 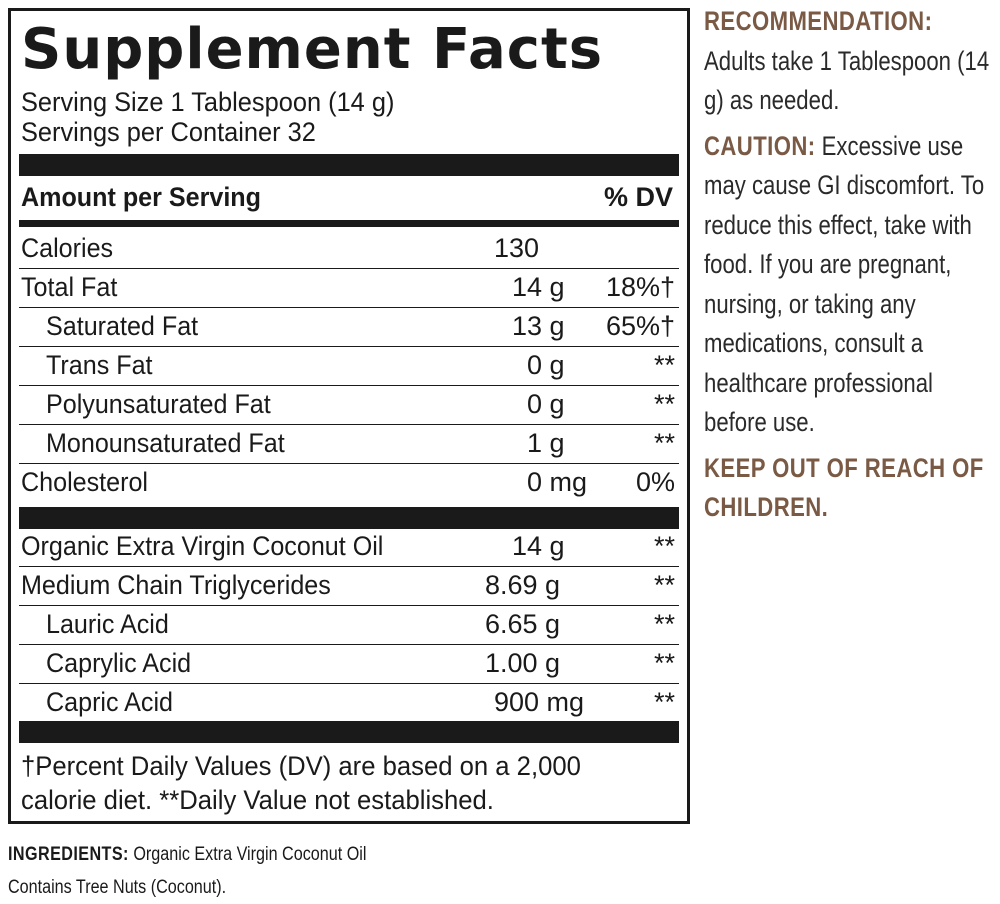 What do you see at coordinates (349, 664) in the screenshot?
I see `ingredient-row-caprylic-acid: Caprylic Acid 1.00 g **` at bounding box center [349, 664].